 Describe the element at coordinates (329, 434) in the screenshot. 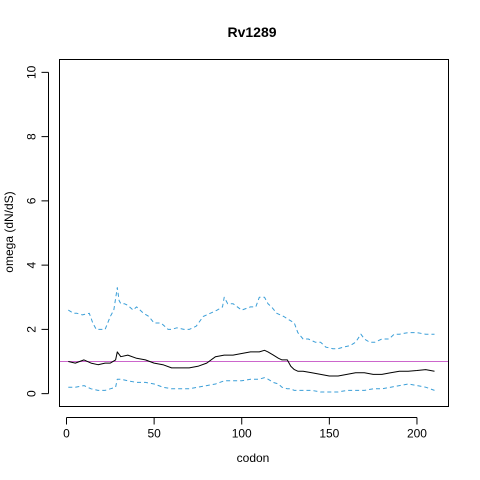

I see `x-tick-label: 150` at that location.